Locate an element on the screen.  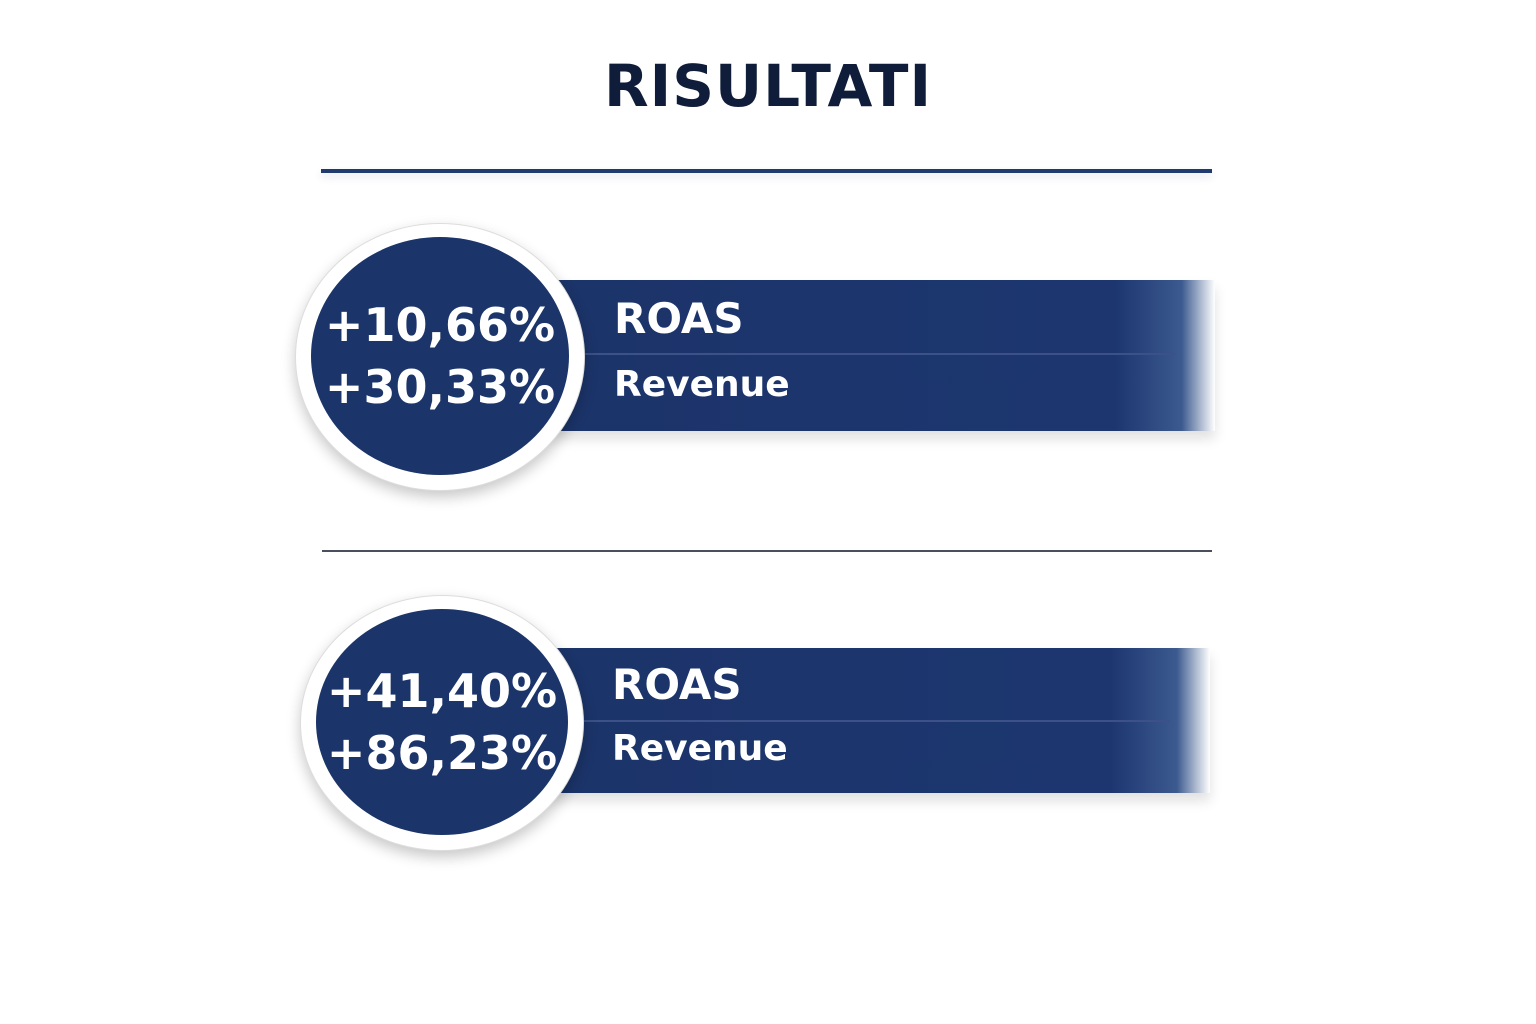
revenue-value: +30,33% is located at coordinates (440, 387).